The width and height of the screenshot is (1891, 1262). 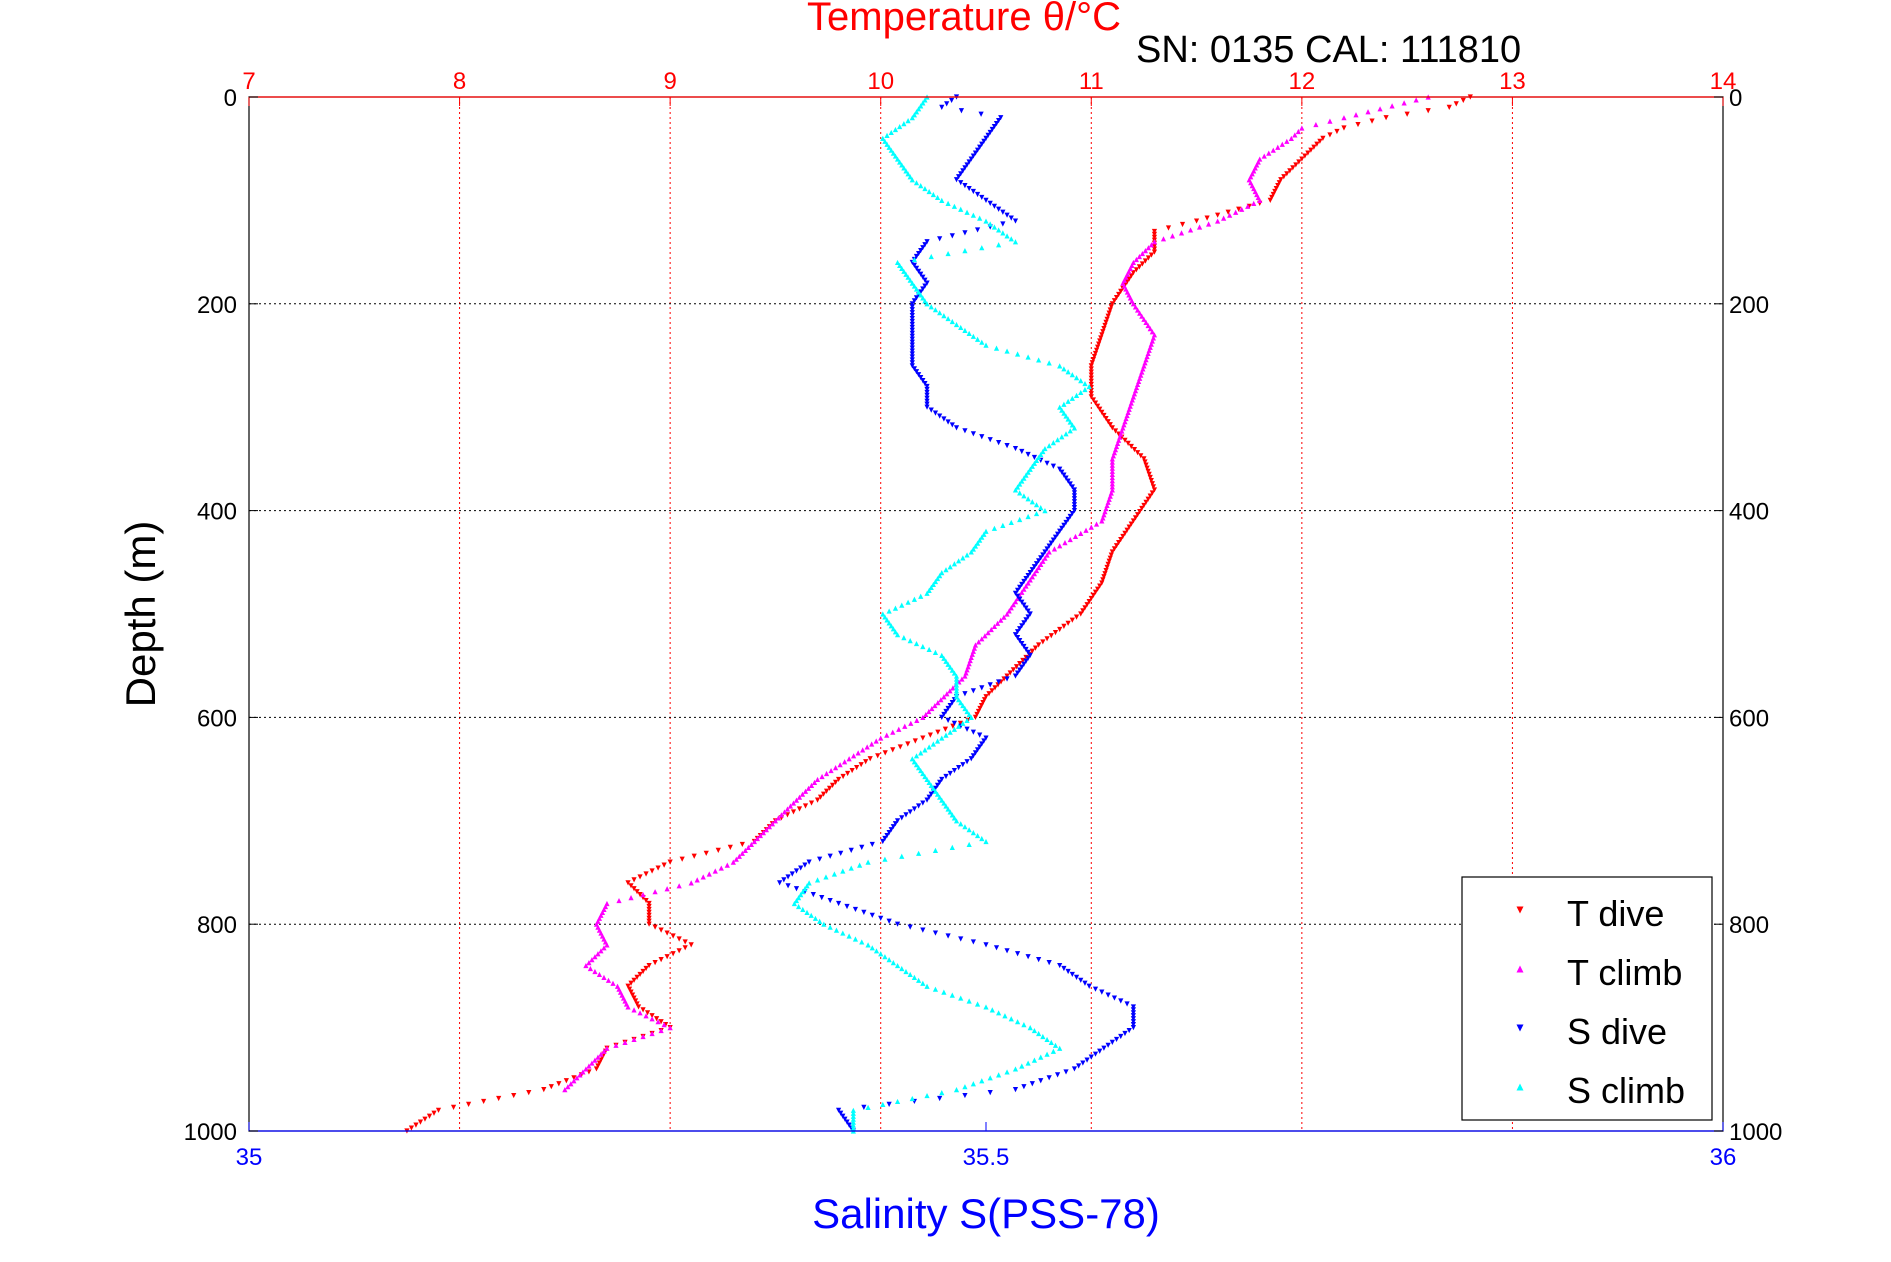 What do you see at coordinates (1626, 1090) in the screenshot?
I see `legend-label-s-climb: S climb` at bounding box center [1626, 1090].